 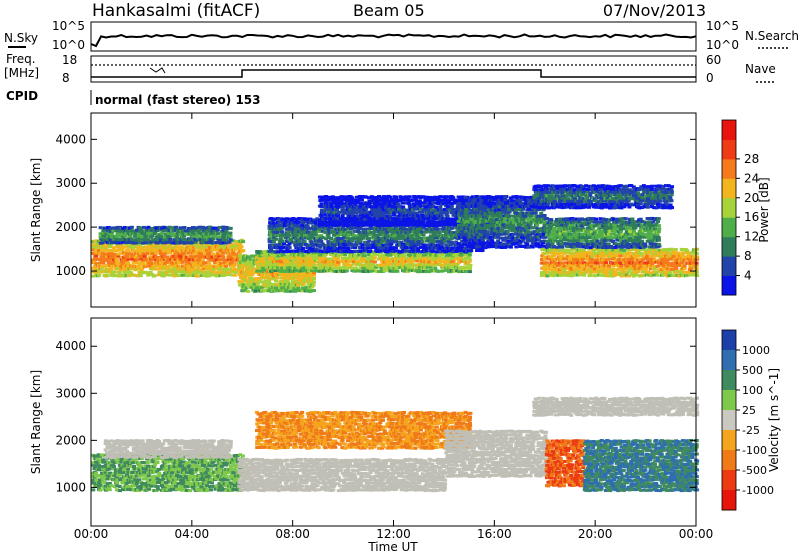 I want to click on noise-left-label: N.Sky, so click(x=21, y=38).